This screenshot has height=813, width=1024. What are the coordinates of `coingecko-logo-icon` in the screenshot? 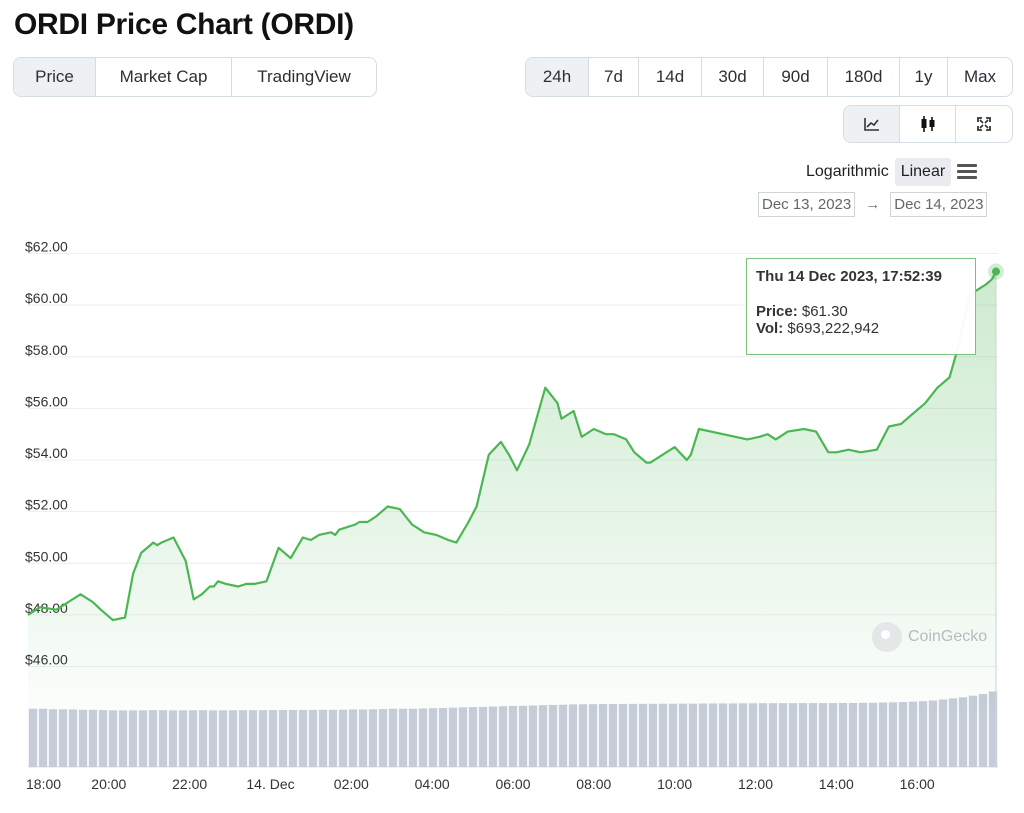 It's located at (887, 637).